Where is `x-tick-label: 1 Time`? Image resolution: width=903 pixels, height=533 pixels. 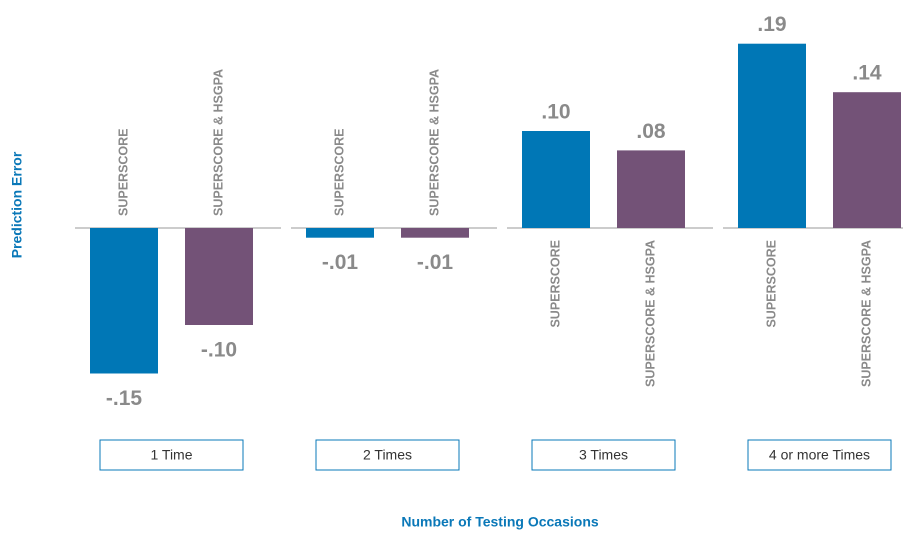 x-tick-label: 1 Time is located at coordinates (171, 455).